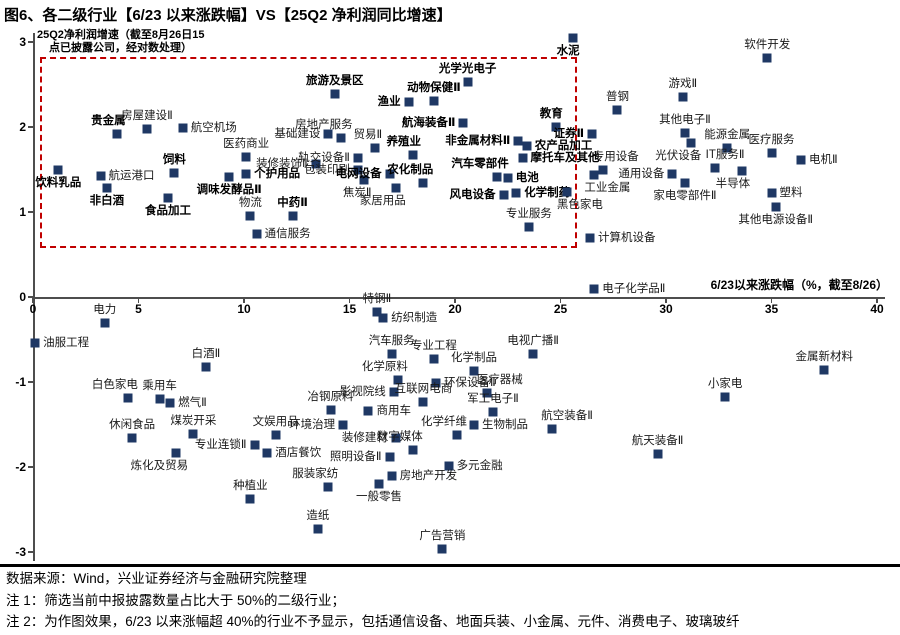 Image resolution: width=900 pixels, height=635 pixels. What do you see at coordinates (282, 164) in the screenshot?
I see `point-label: 装修装饰Ⅱ` at bounding box center [282, 164].